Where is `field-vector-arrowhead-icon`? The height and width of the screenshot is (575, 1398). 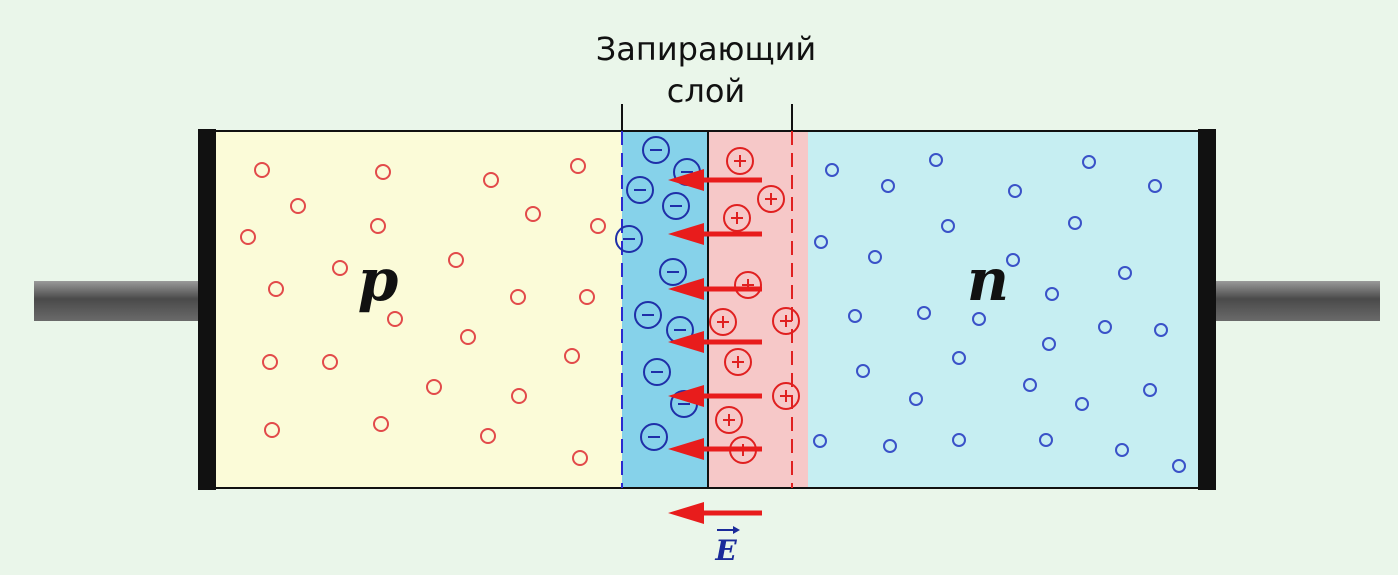 field-vector-arrowhead-icon is located at coordinates (736, 530).